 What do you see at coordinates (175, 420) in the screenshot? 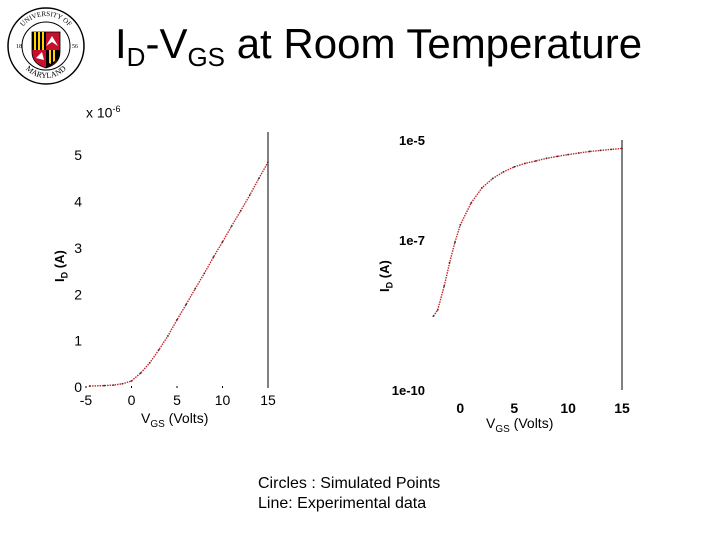
I see `left-chart-x-axis-label: VGS (Volts)` at bounding box center [175, 420].